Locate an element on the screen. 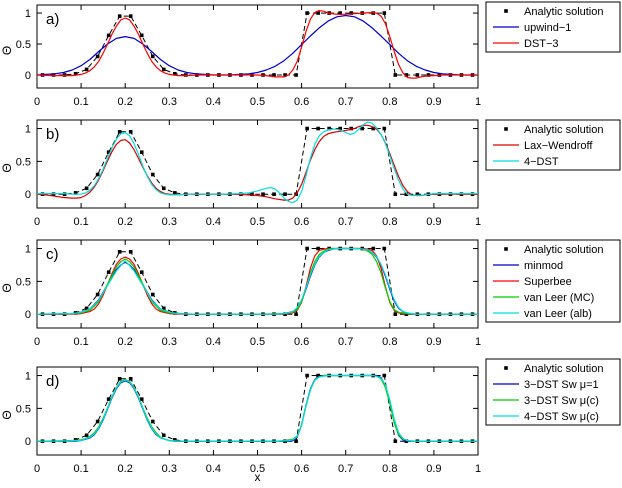 The height and width of the screenshot is (488, 622). panel-c-y-tick-label: 0 is located at coordinates (28, 315).